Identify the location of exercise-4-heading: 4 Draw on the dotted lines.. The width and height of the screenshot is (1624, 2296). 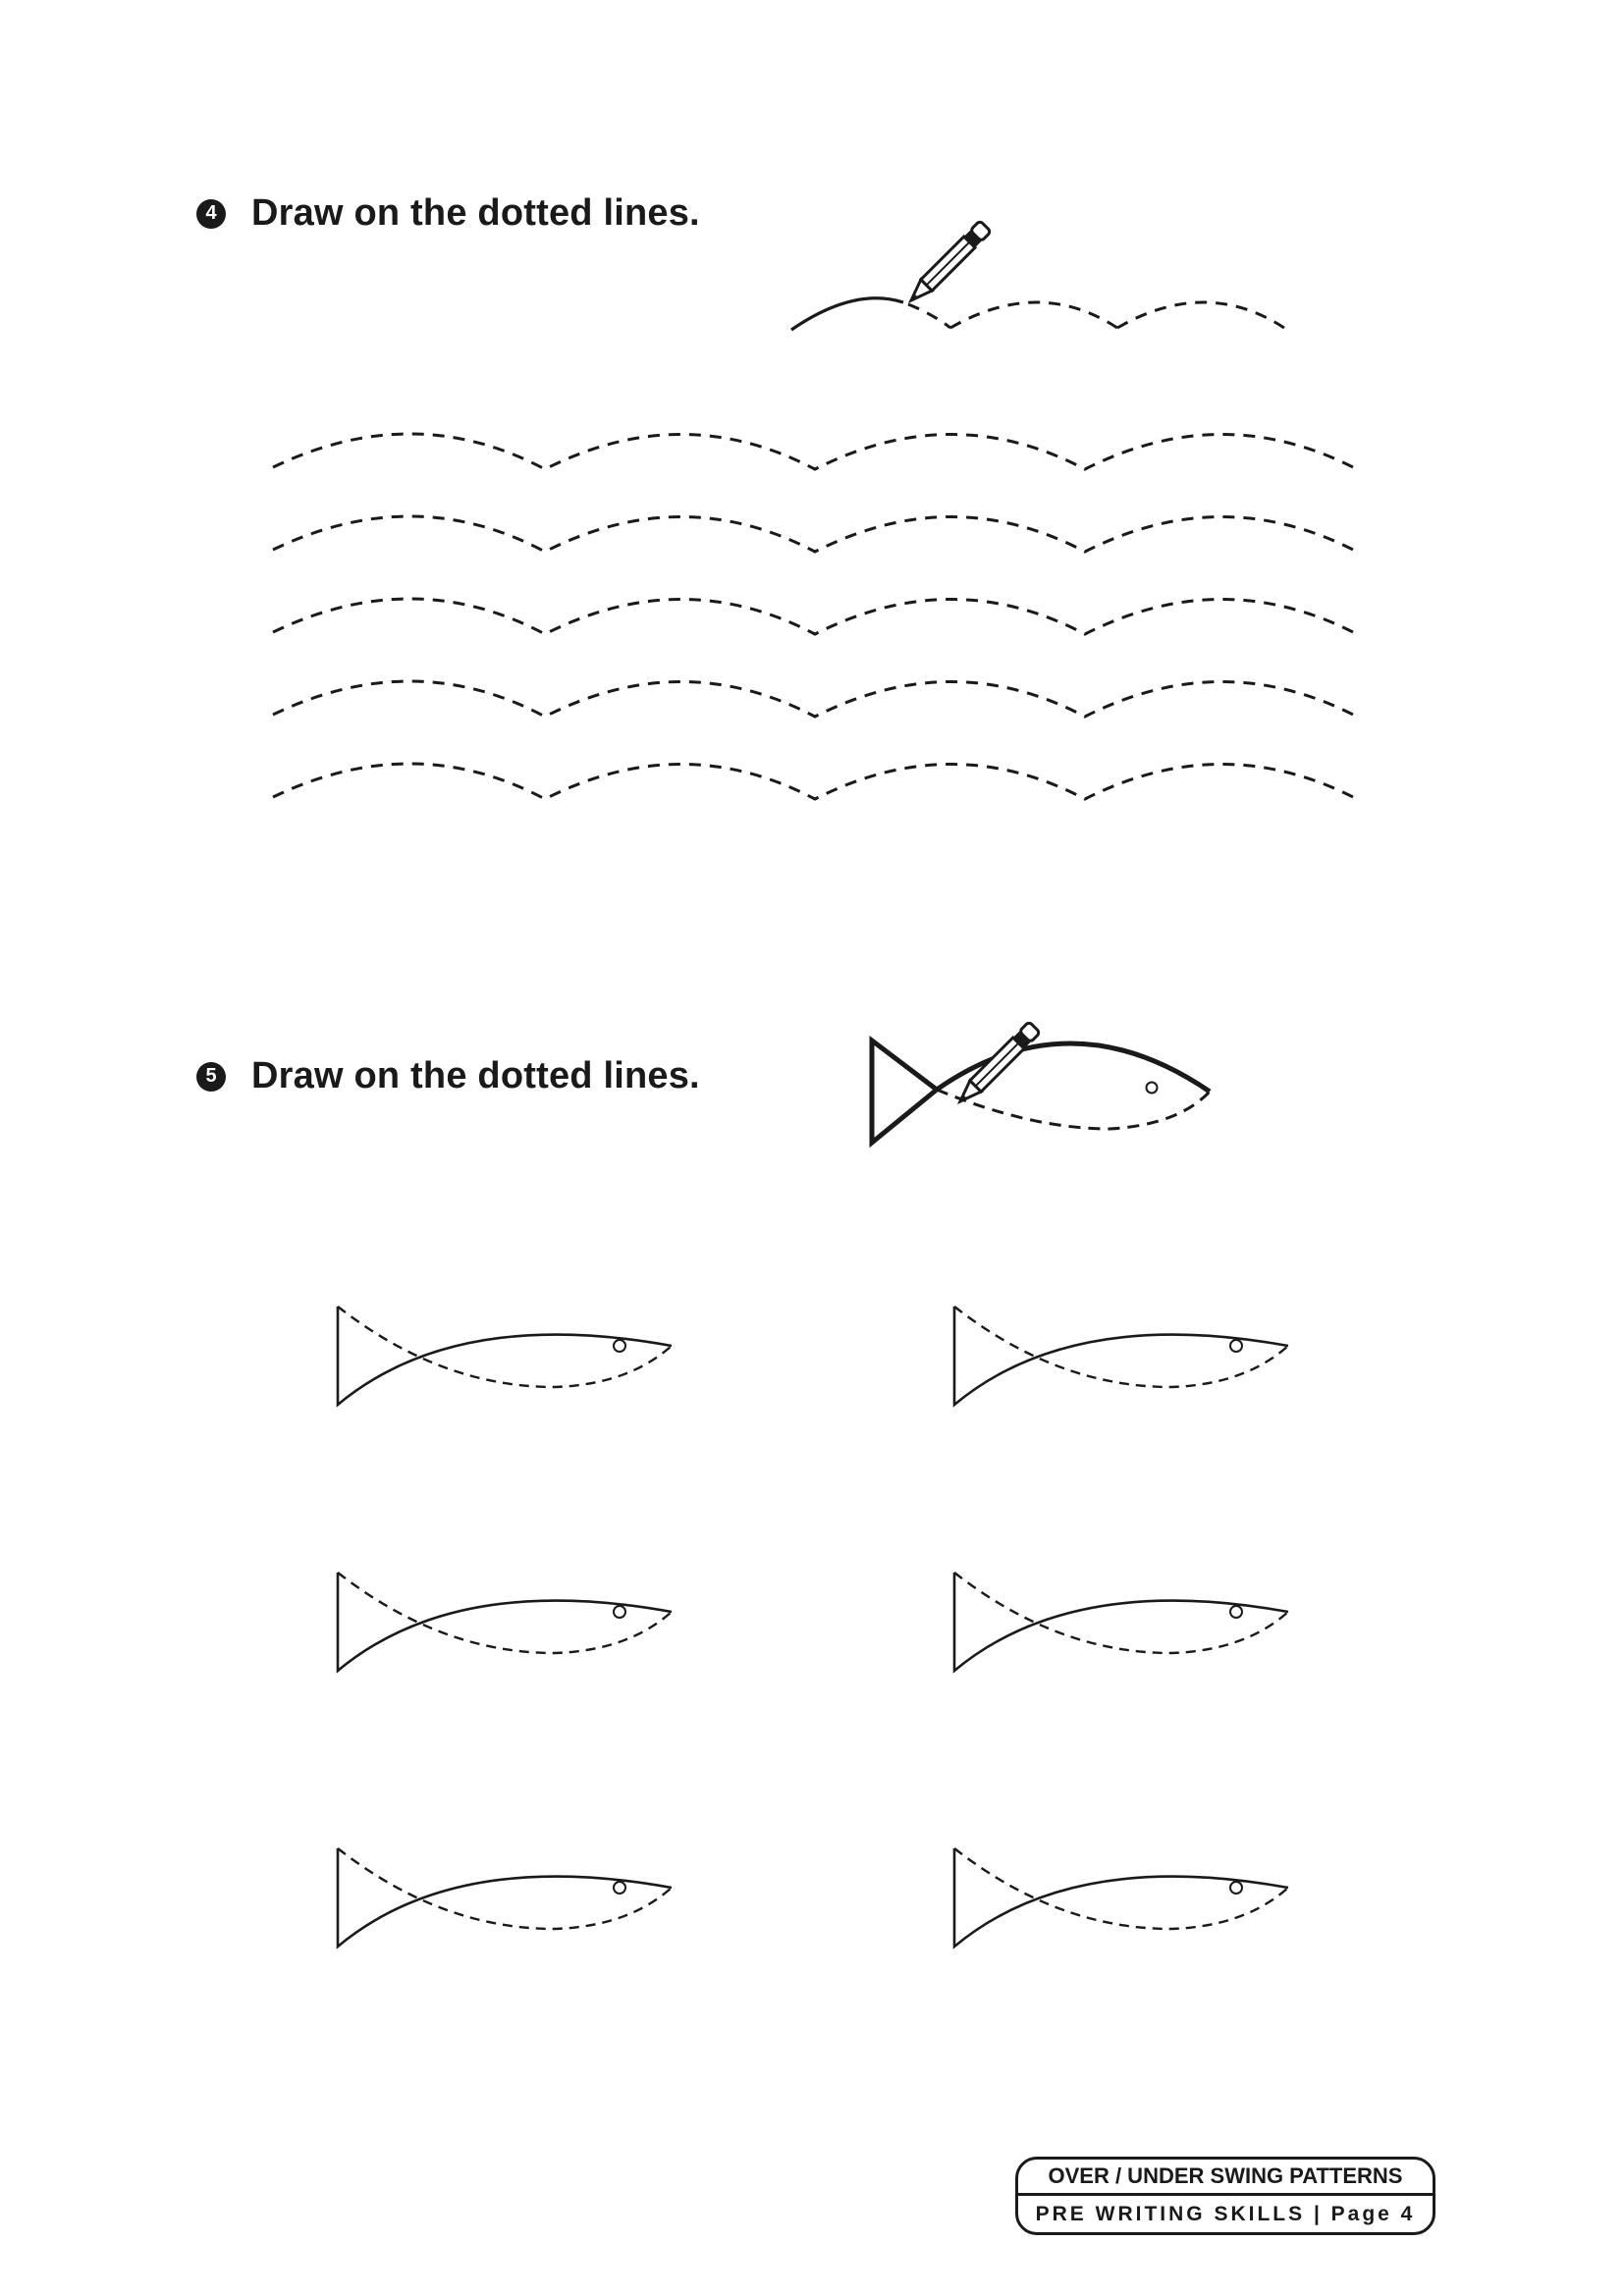
(448, 214).